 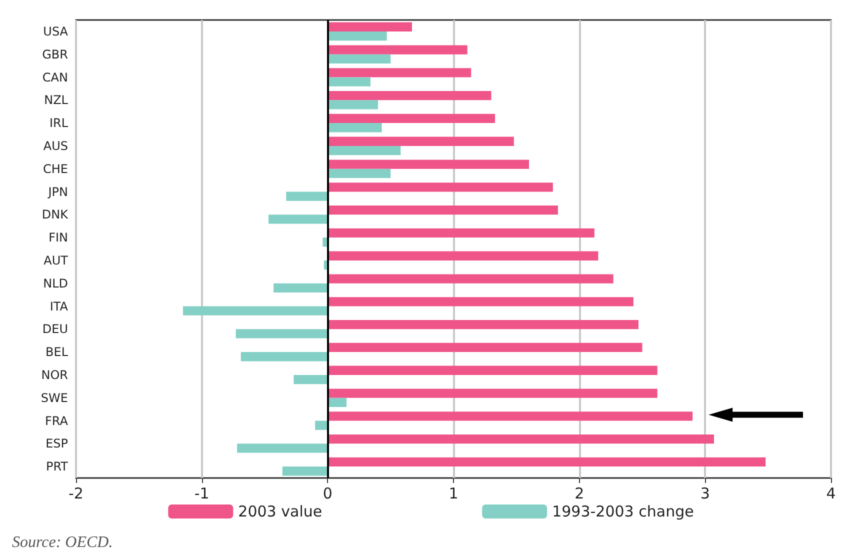 I want to click on x-tick-label: 0, so click(x=327, y=493).